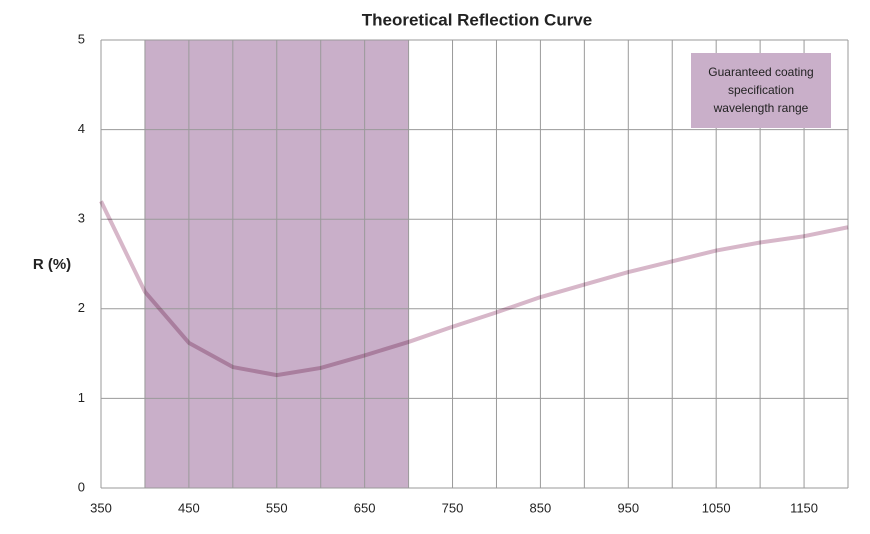 Image resolution: width=870 pixels, height=534 pixels. I want to click on y-tick-label: 4, so click(81, 128).